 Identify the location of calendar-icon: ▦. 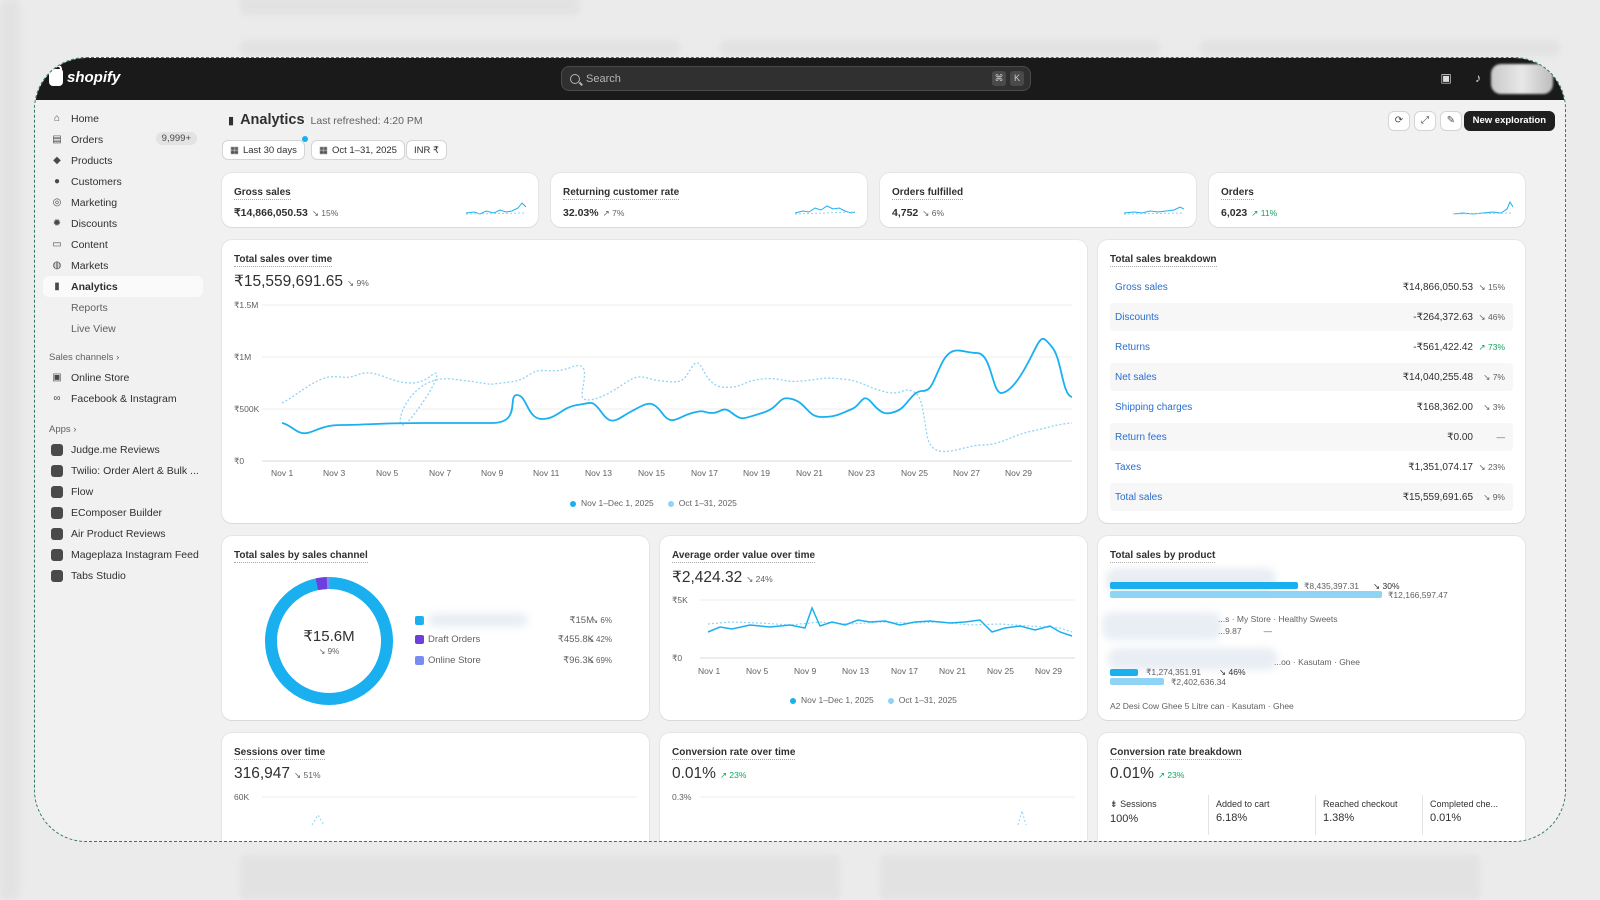
(234, 150).